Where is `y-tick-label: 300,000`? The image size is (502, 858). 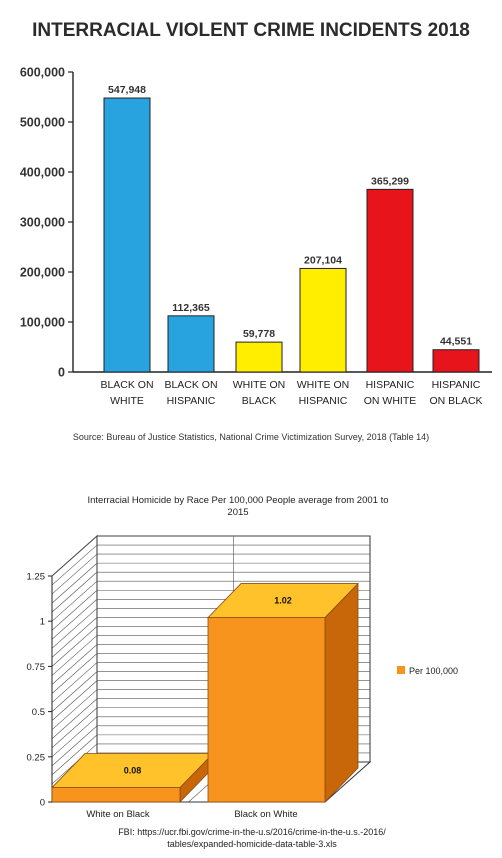
y-tick-label: 300,000 is located at coordinates (42, 223).